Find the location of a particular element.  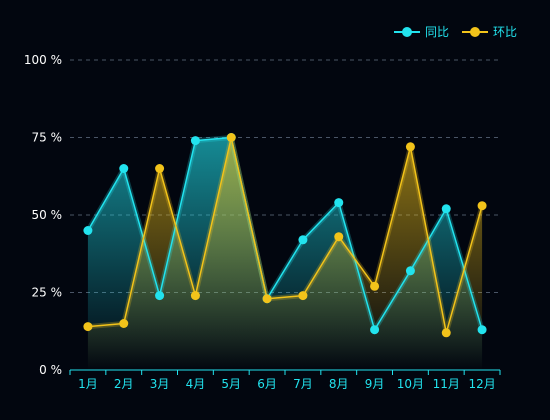

data-point: 9月 同比: 13 is located at coordinates (375, 330).